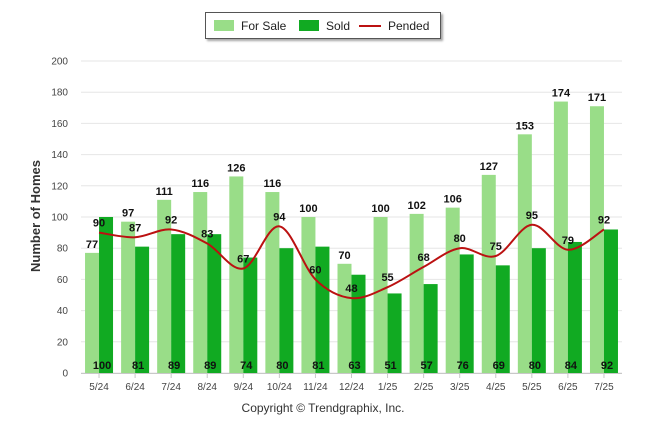 This screenshot has height=434, width=646. Describe the element at coordinates (59, 62) in the screenshot. I see `y-tick-label: 200` at that location.